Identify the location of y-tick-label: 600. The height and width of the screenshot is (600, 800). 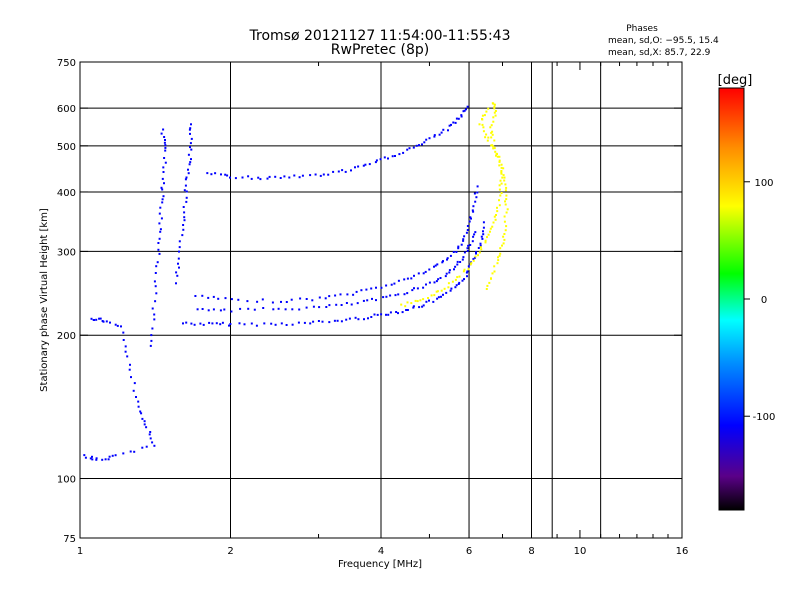
(66, 109).